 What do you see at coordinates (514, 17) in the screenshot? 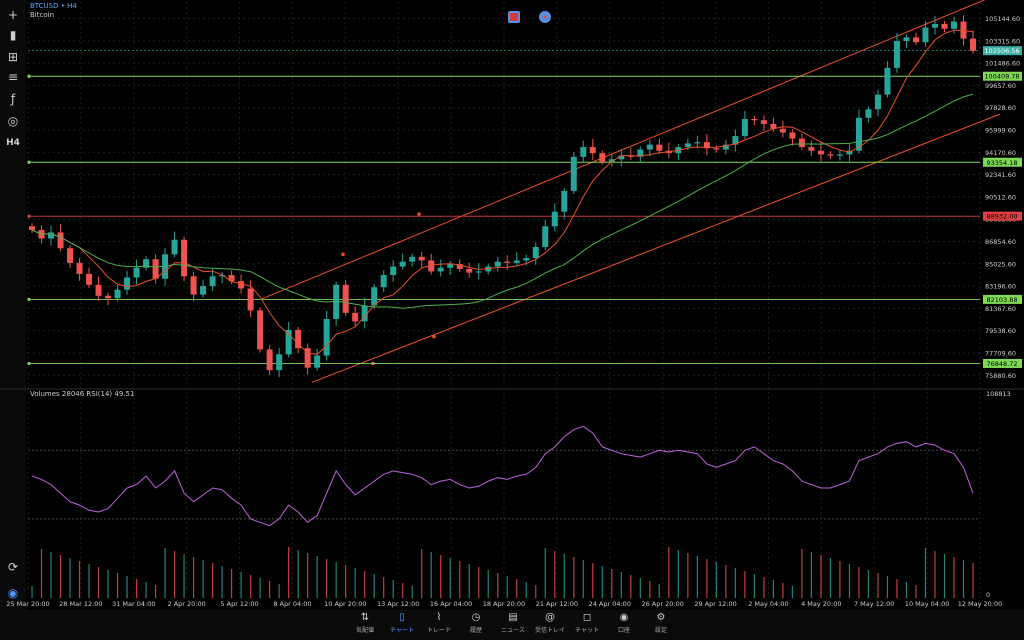
I see `trade-panel-icon` at bounding box center [514, 17].